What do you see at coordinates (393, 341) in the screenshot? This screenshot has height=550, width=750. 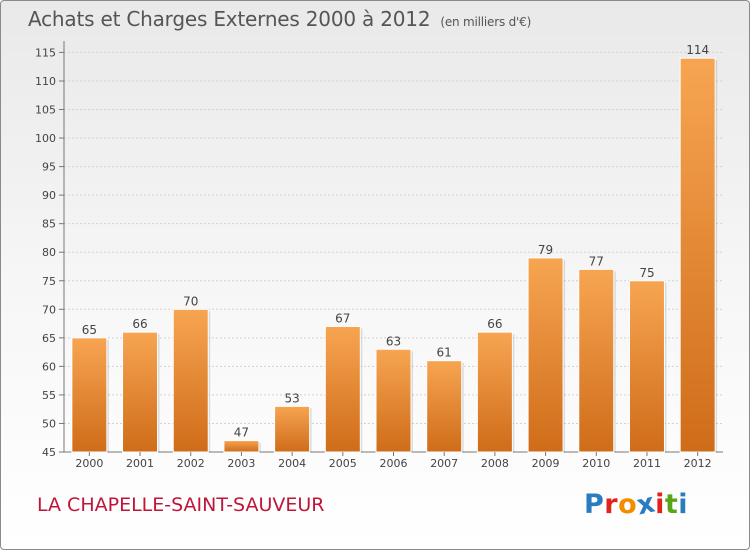 I see `data-label: 63` at bounding box center [393, 341].